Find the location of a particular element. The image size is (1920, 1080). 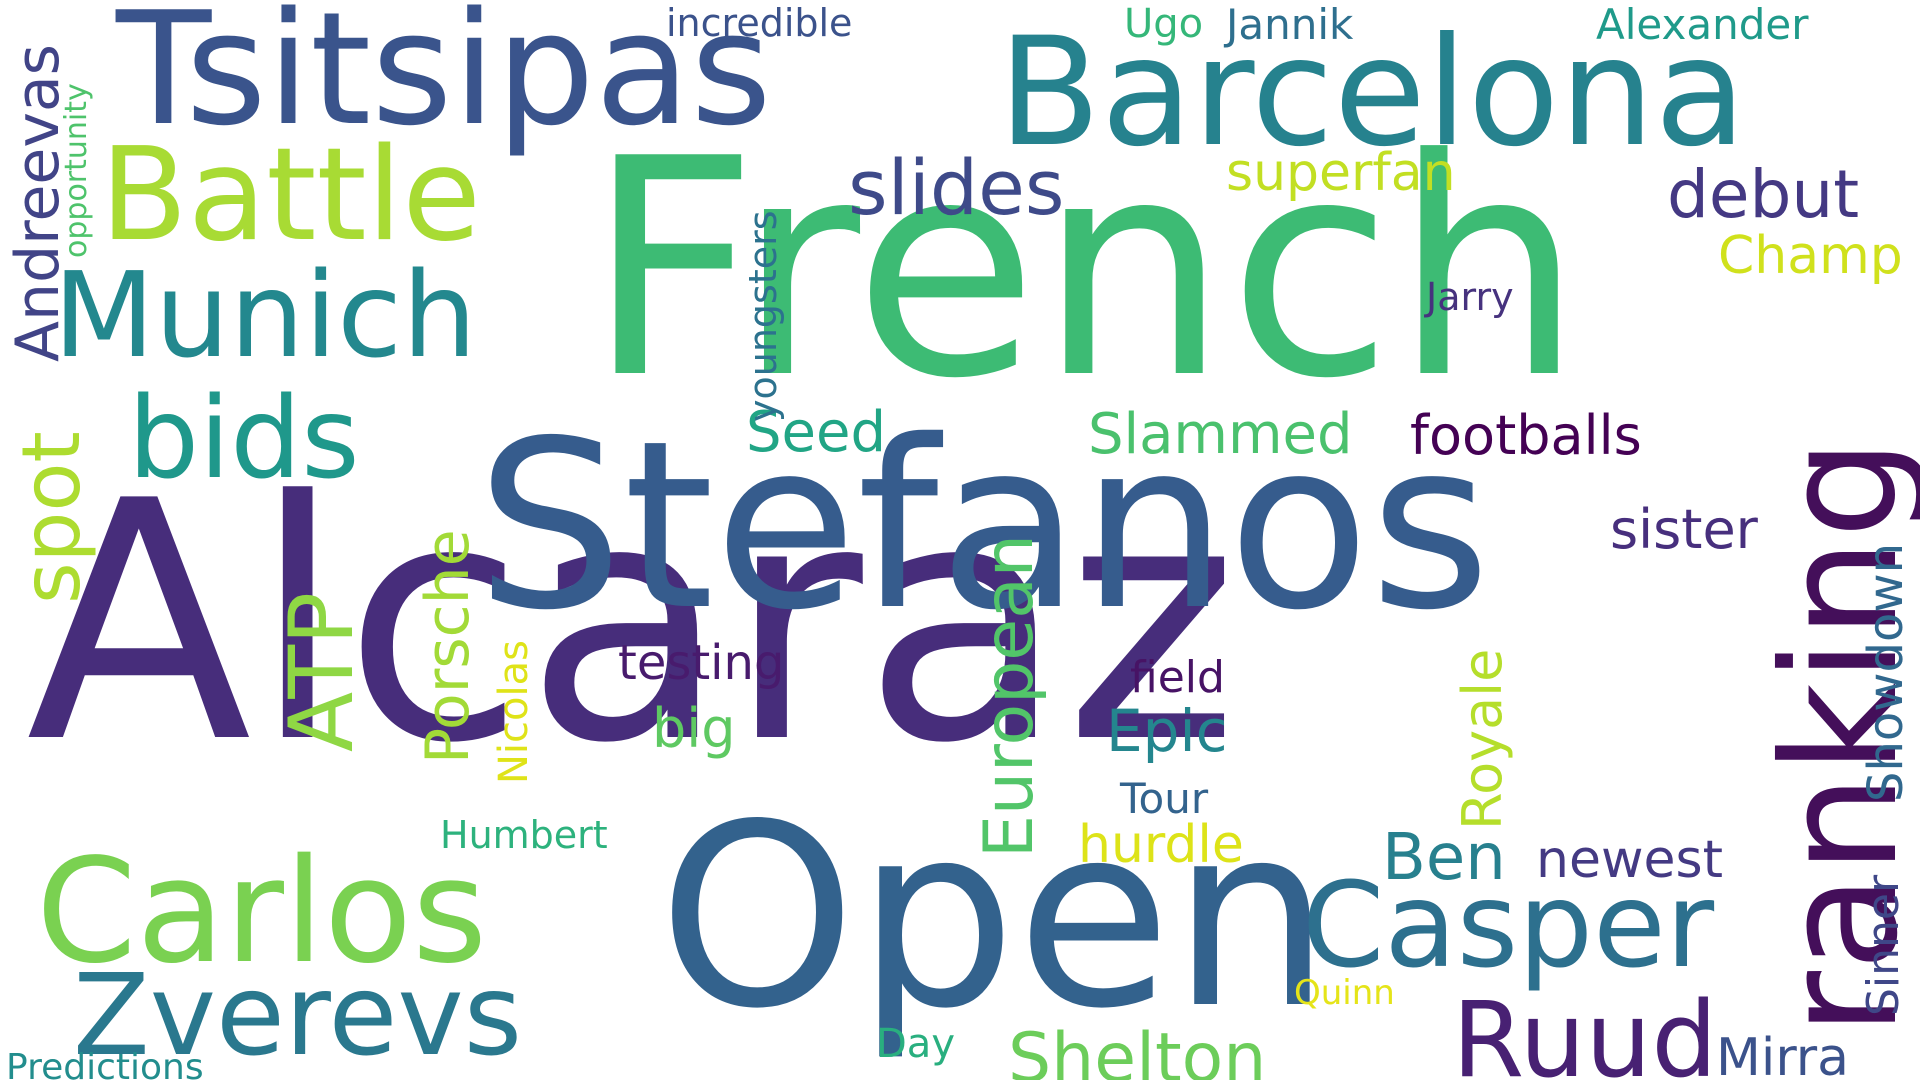

word-ruud: Ruud is located at coordinates (1585, 1029).